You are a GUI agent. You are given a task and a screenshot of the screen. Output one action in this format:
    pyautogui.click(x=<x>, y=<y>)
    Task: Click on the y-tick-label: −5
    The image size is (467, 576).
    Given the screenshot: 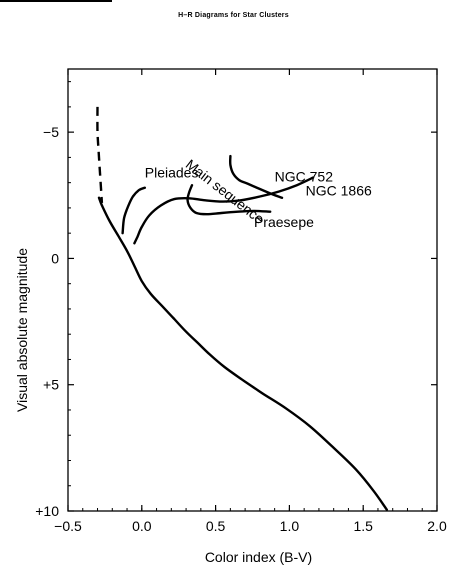 What is the action you would take?
    pyautogui.click(x=51, y=132)
    